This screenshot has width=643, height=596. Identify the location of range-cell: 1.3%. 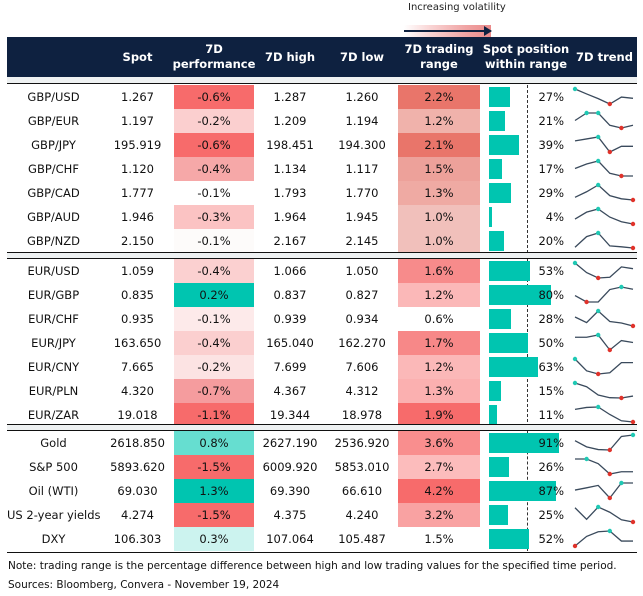
(439, 391).